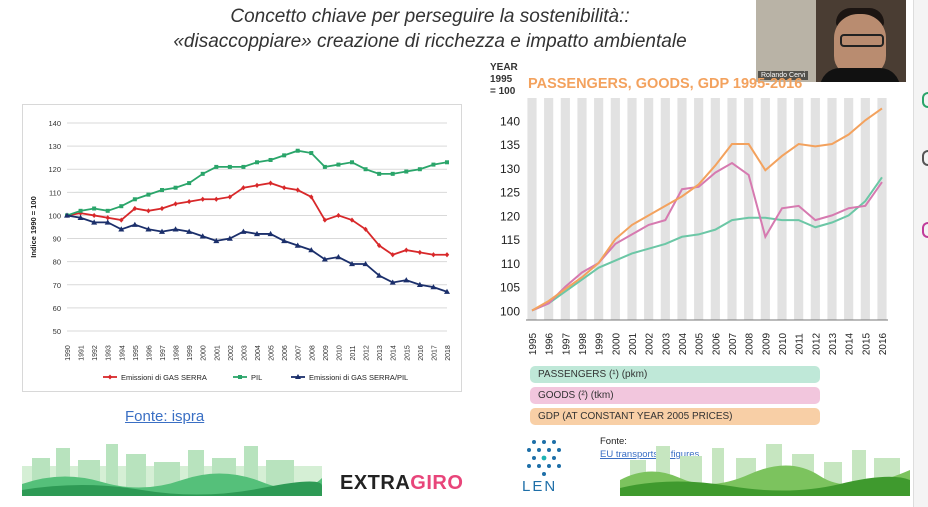 The height and width of the screenshot is (507, 928). What do you see at coordinates (860, 75) in the screenshot?
I see `participant-shirt` at bounding box center [860, 75].